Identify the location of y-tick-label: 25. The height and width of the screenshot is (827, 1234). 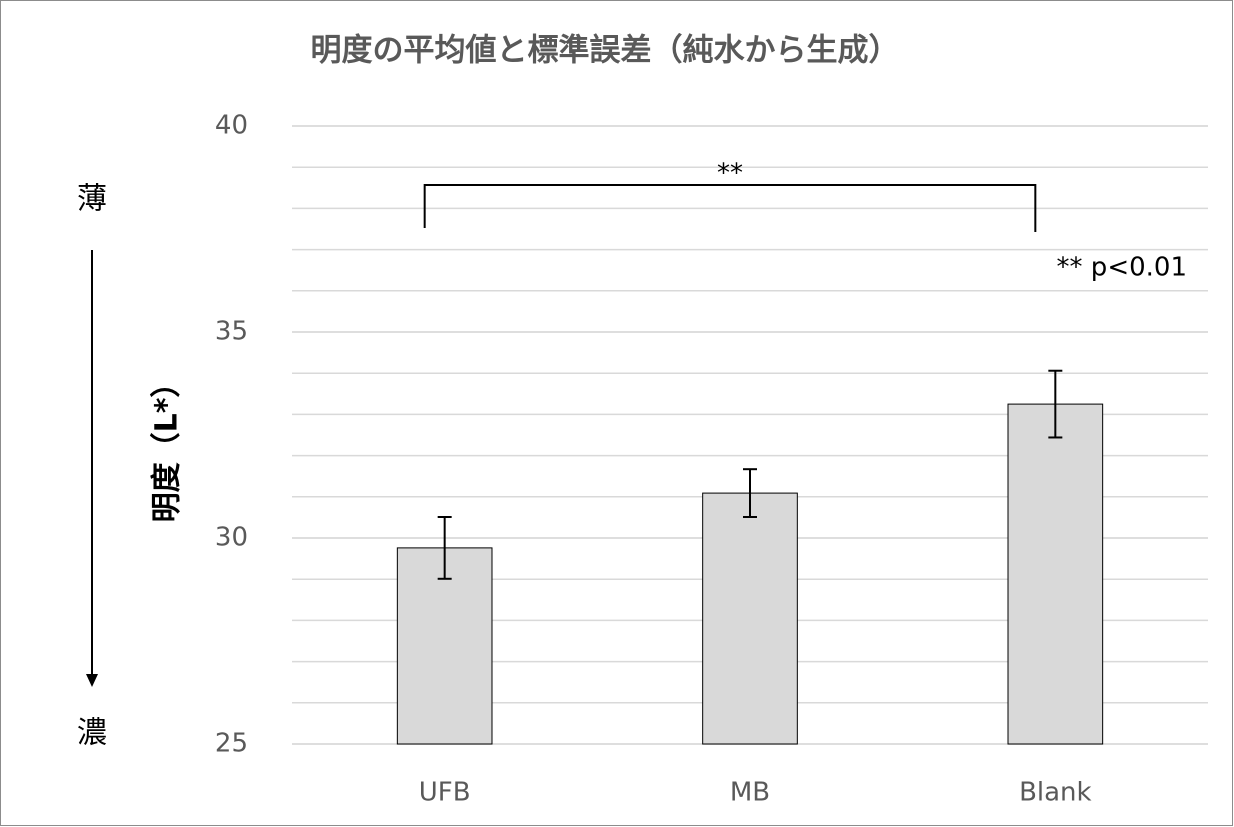
(231, 744).